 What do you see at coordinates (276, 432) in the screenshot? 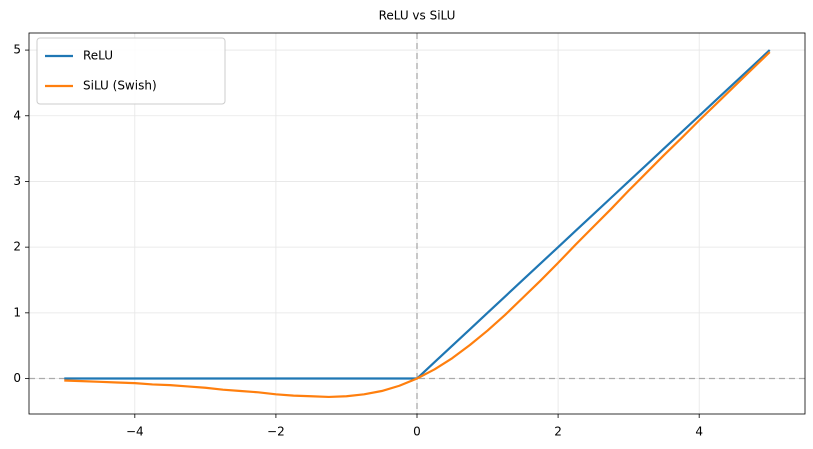
I see `x-tick-label: −2` at bounding box center [276, 432].